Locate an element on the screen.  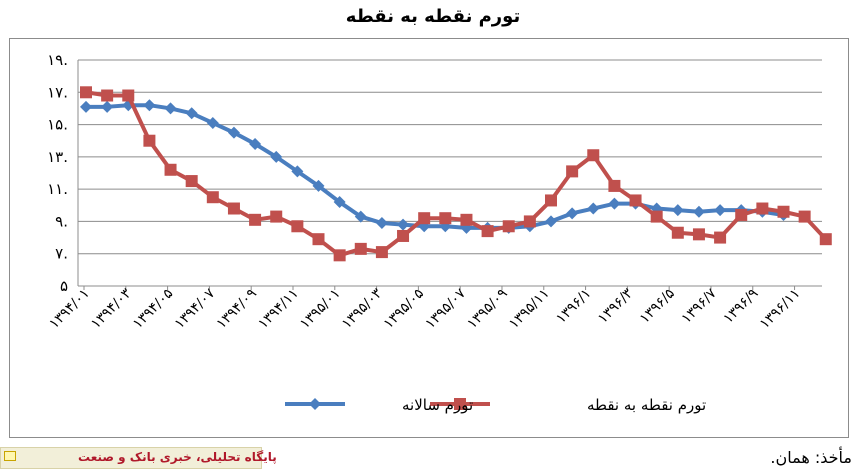
y-tick-label: ۱۵. is located at coordinates (57, 125).